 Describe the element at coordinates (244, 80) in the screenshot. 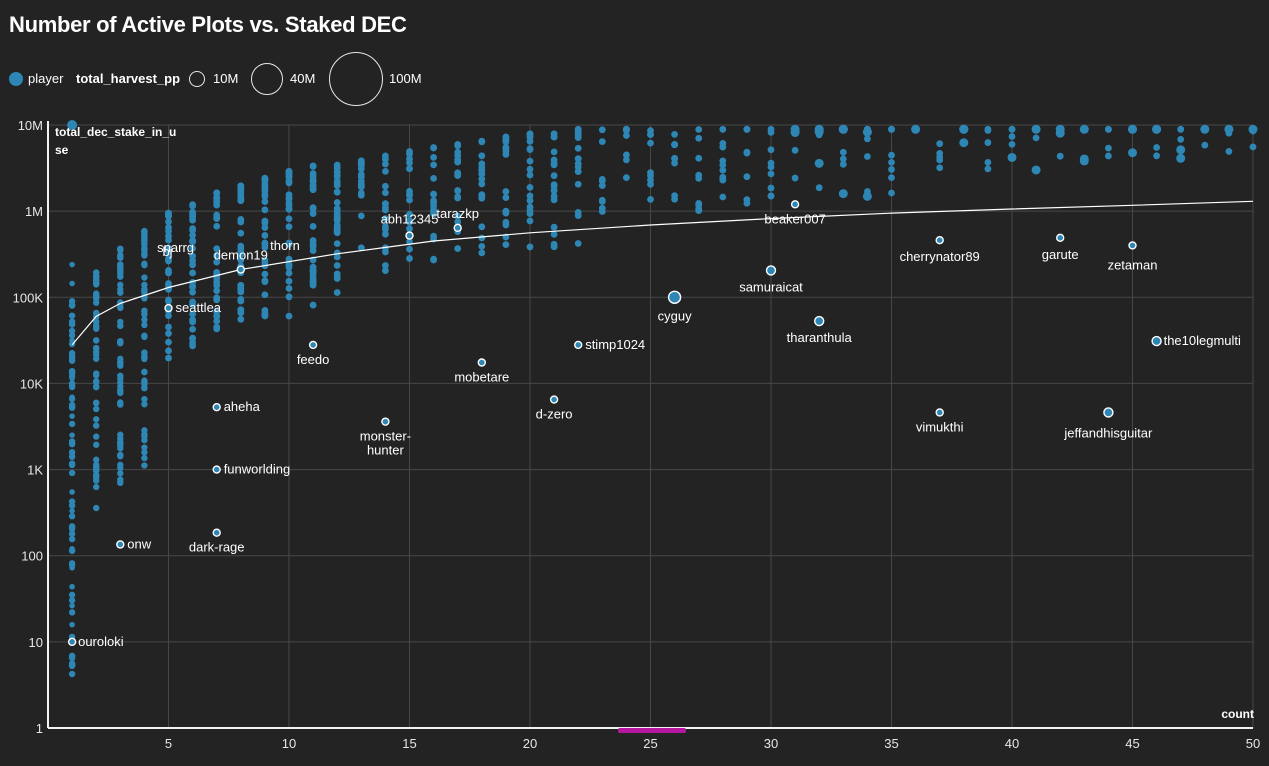

I see `legend: player total_harvest_pp 10M 40M 100M` at that location.